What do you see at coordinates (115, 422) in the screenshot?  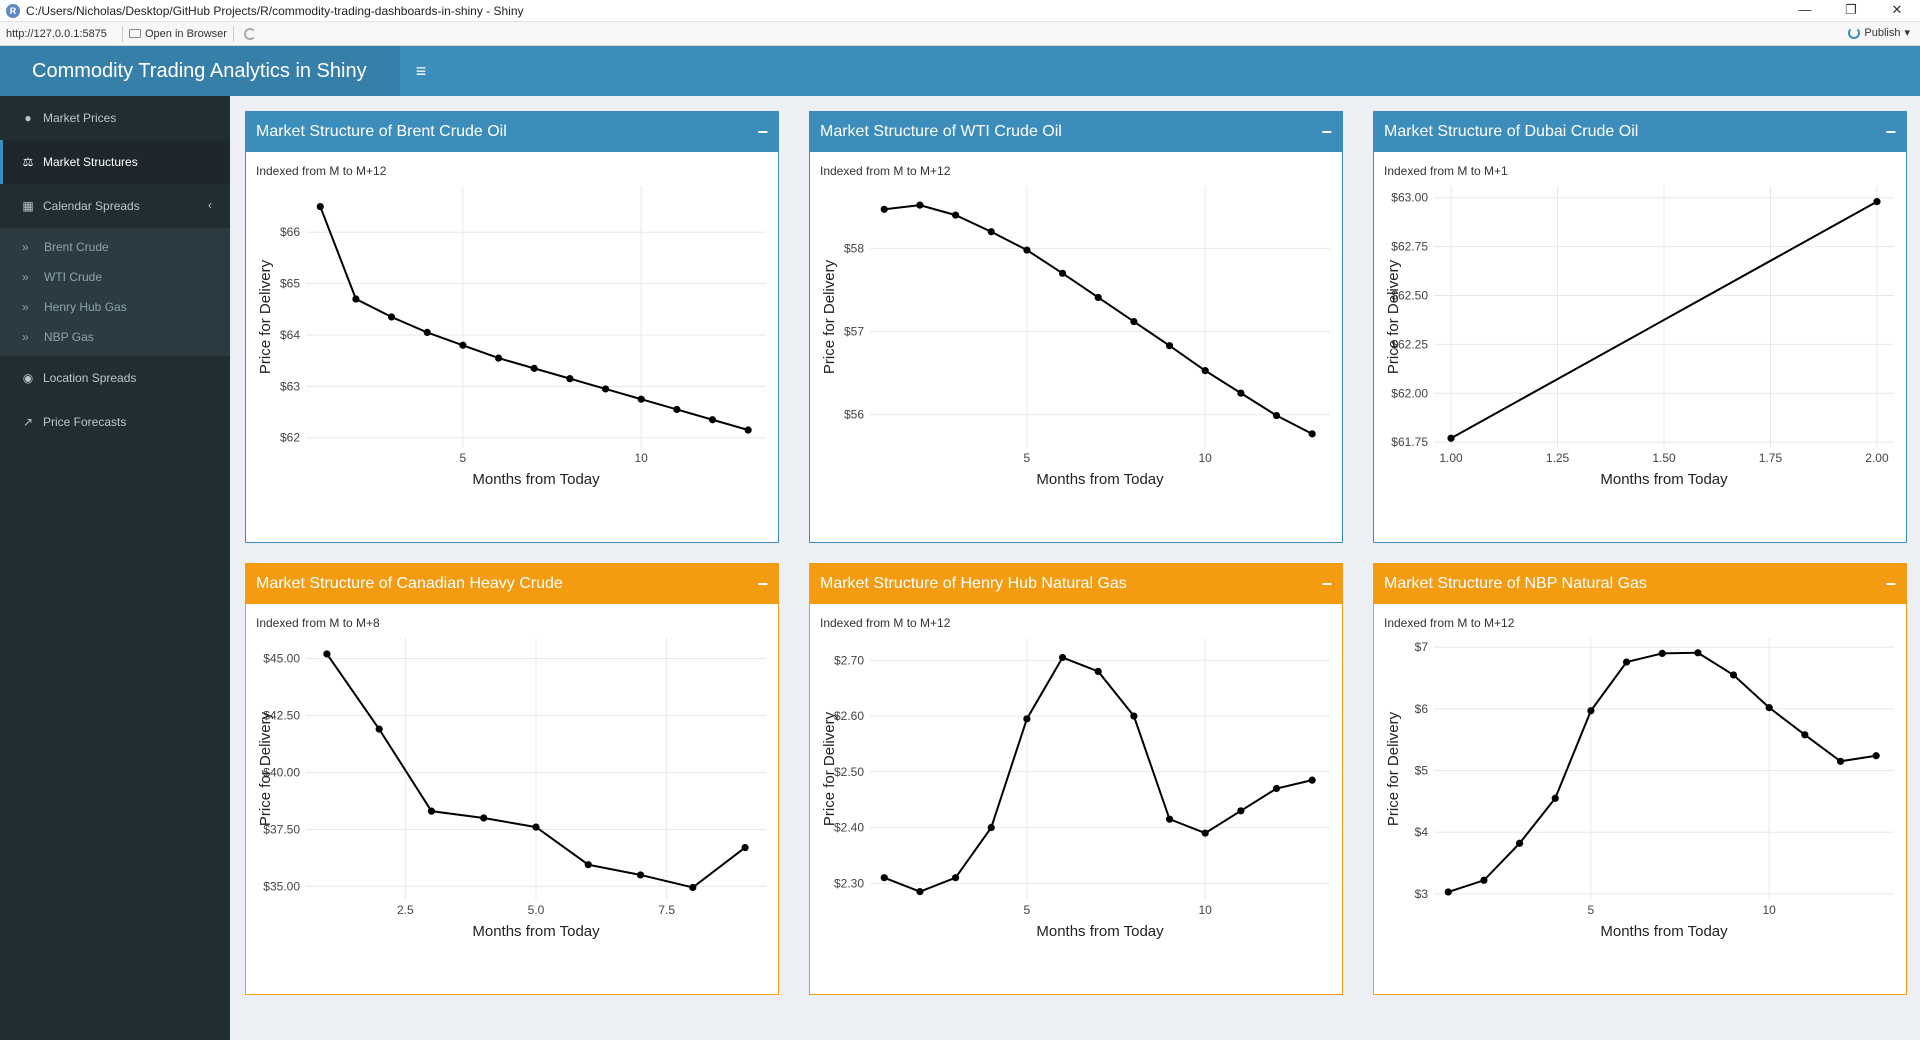 I see `sidebar-item-price-forecasts: ↗ Price Forecasts` at bounding box center [115, 422].